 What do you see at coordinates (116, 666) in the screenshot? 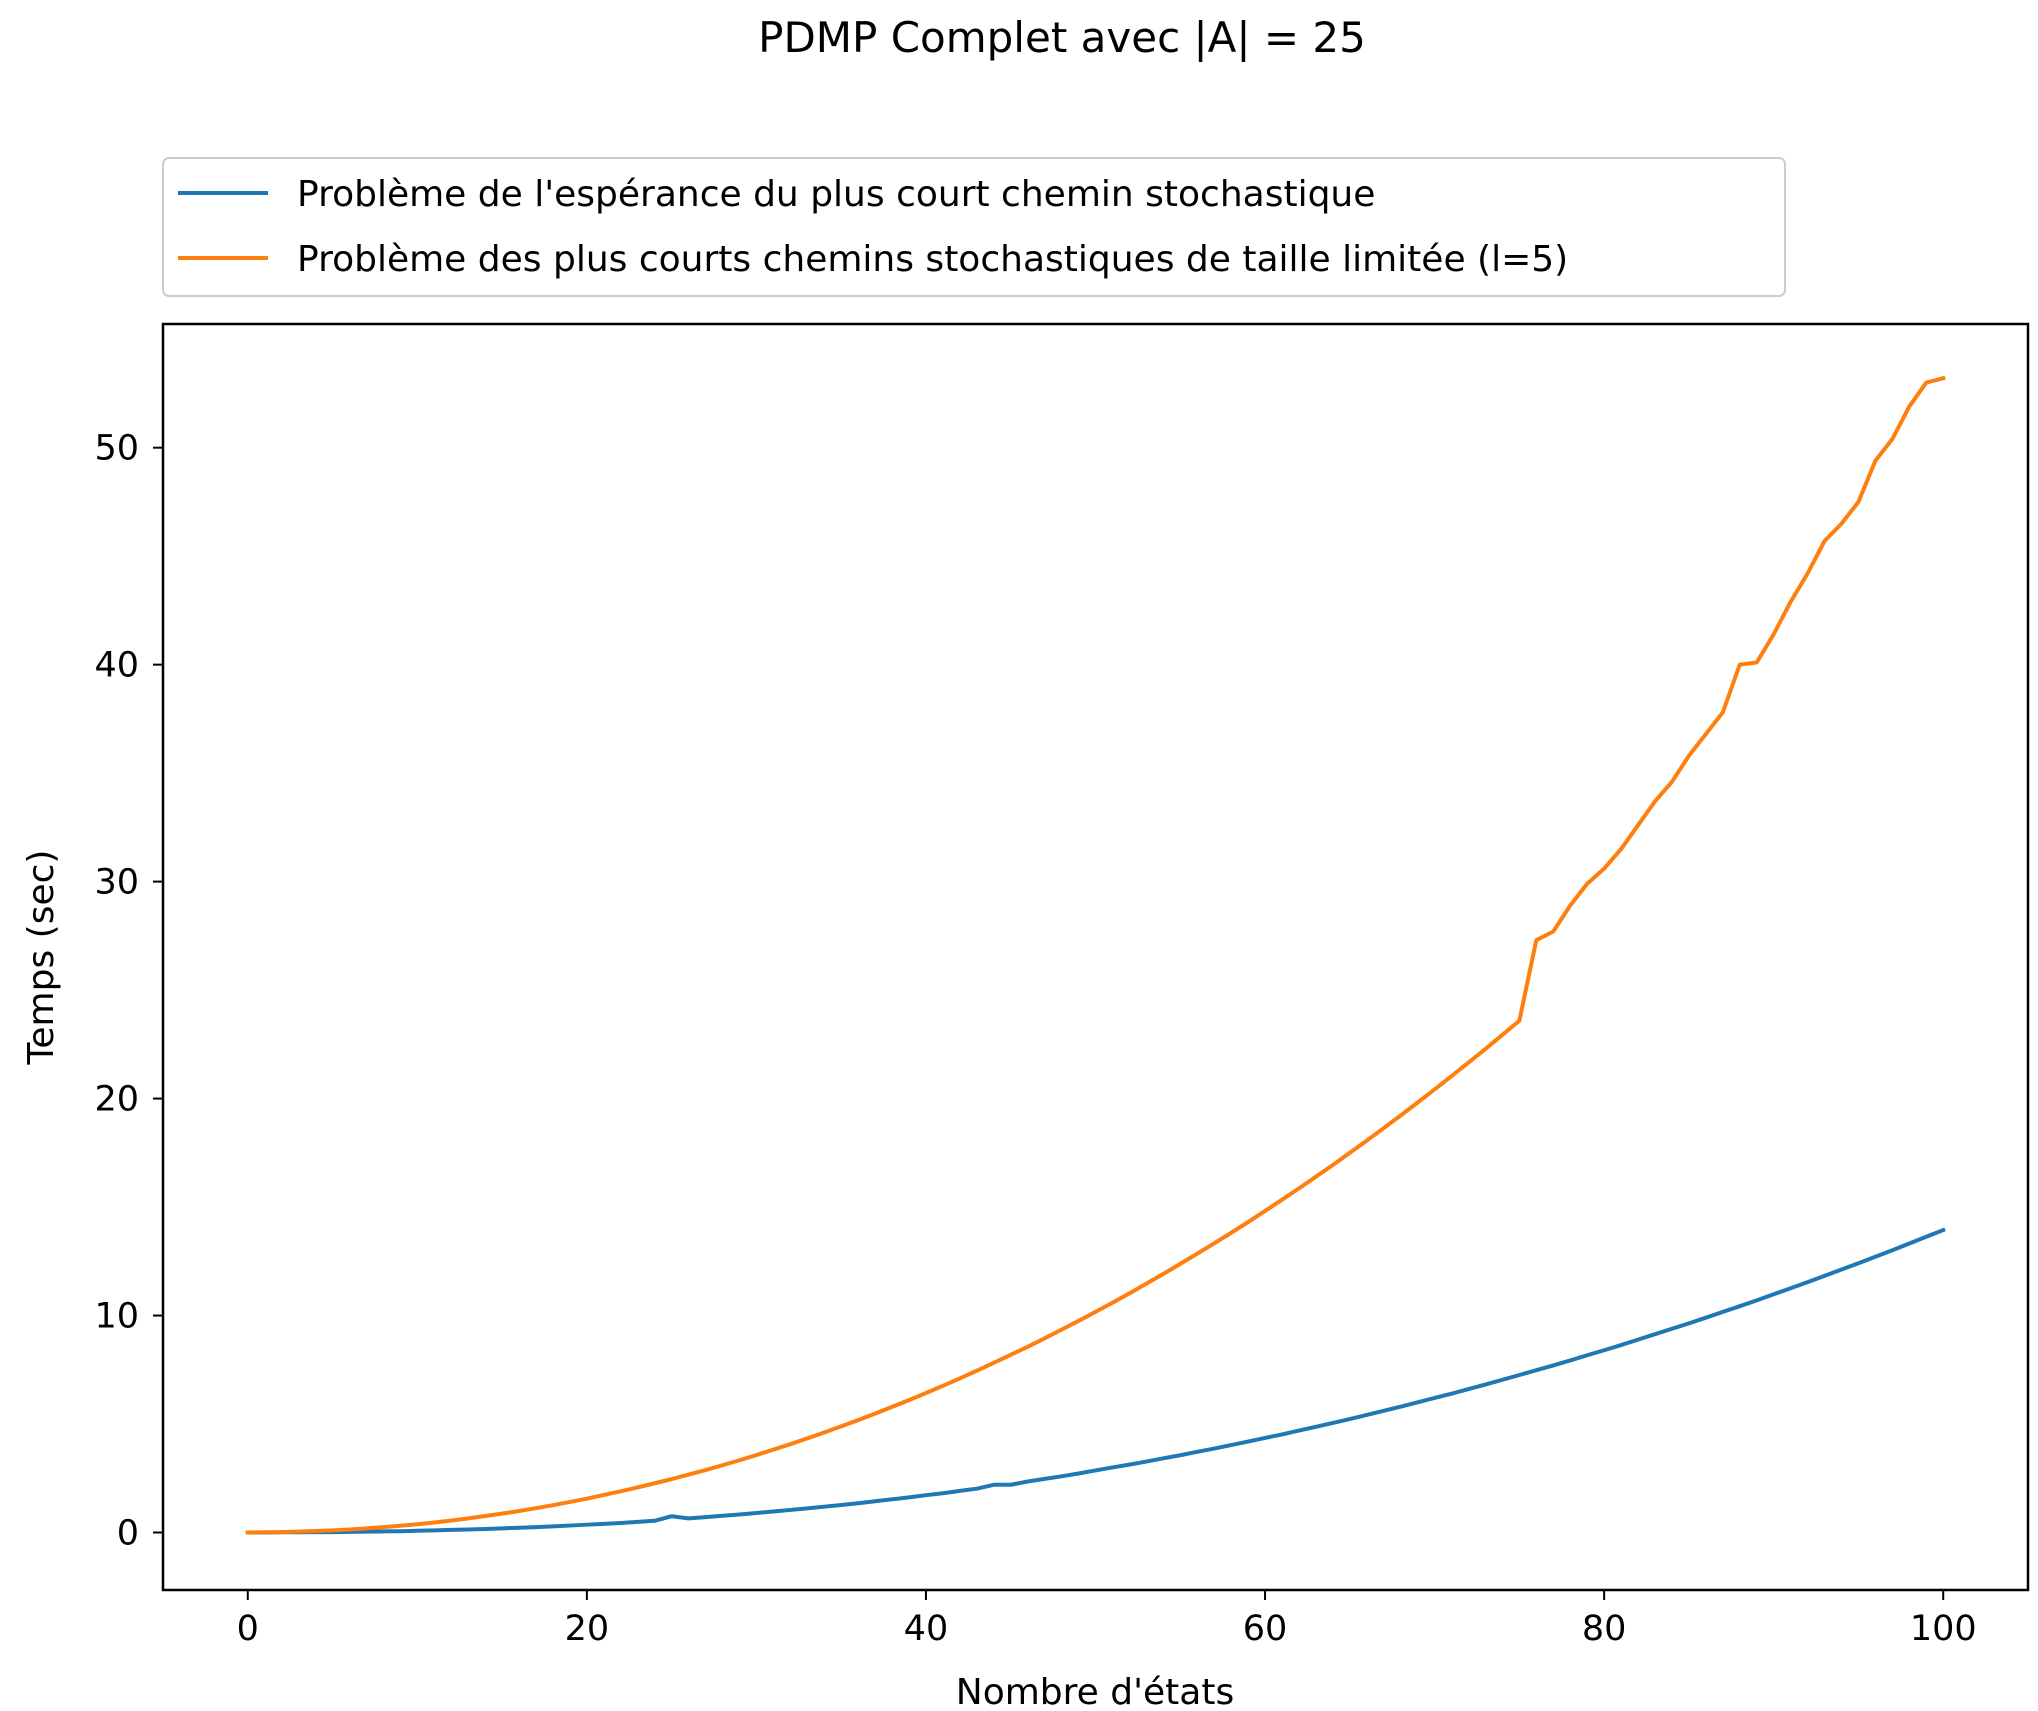
I see `y-tick-label: 40` at bounding box center [116, 666].